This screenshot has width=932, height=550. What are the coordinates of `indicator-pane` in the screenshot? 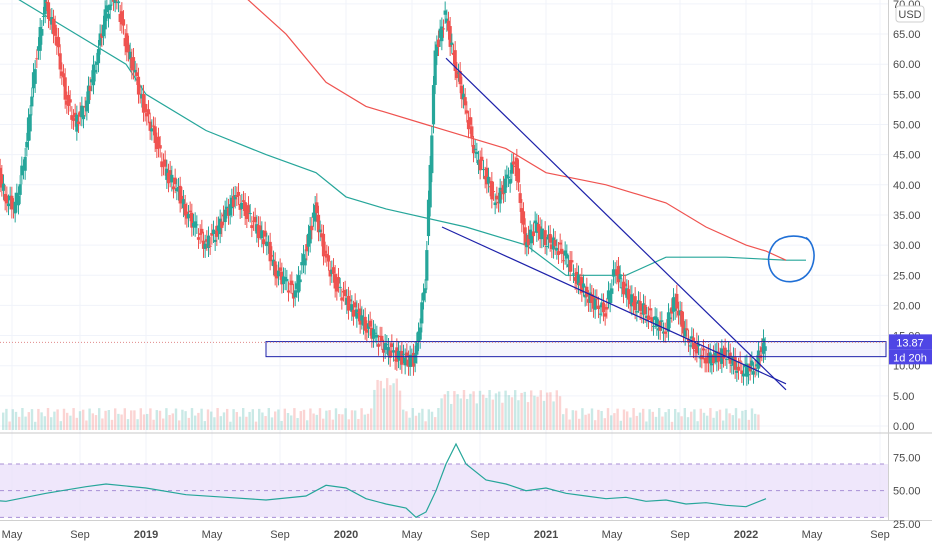 It's located at (444, 480).